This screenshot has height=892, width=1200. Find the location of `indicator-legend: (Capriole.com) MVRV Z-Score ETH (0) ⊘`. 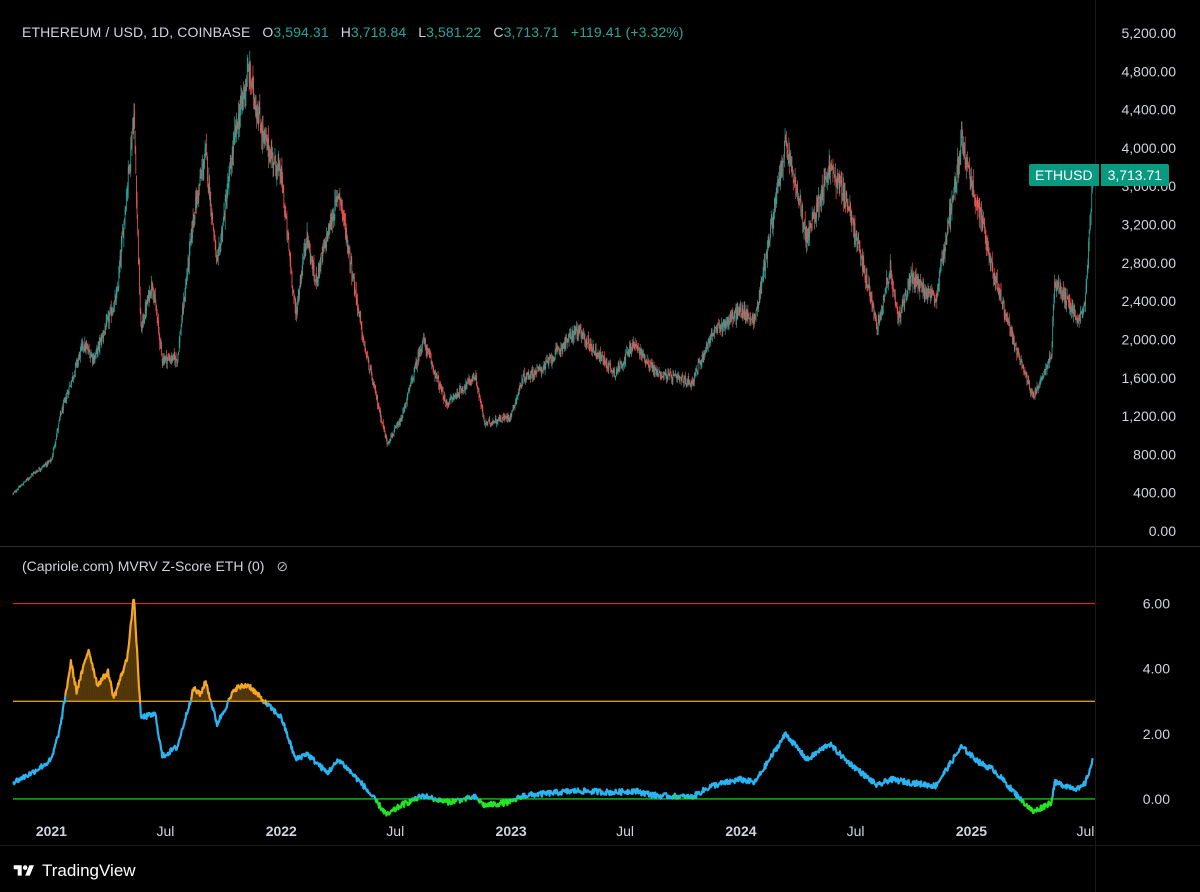

indicator-legend: (Capriole.com) MVRV Z-Score ETH (0) ⊘ is located at coordinates (155, 566).